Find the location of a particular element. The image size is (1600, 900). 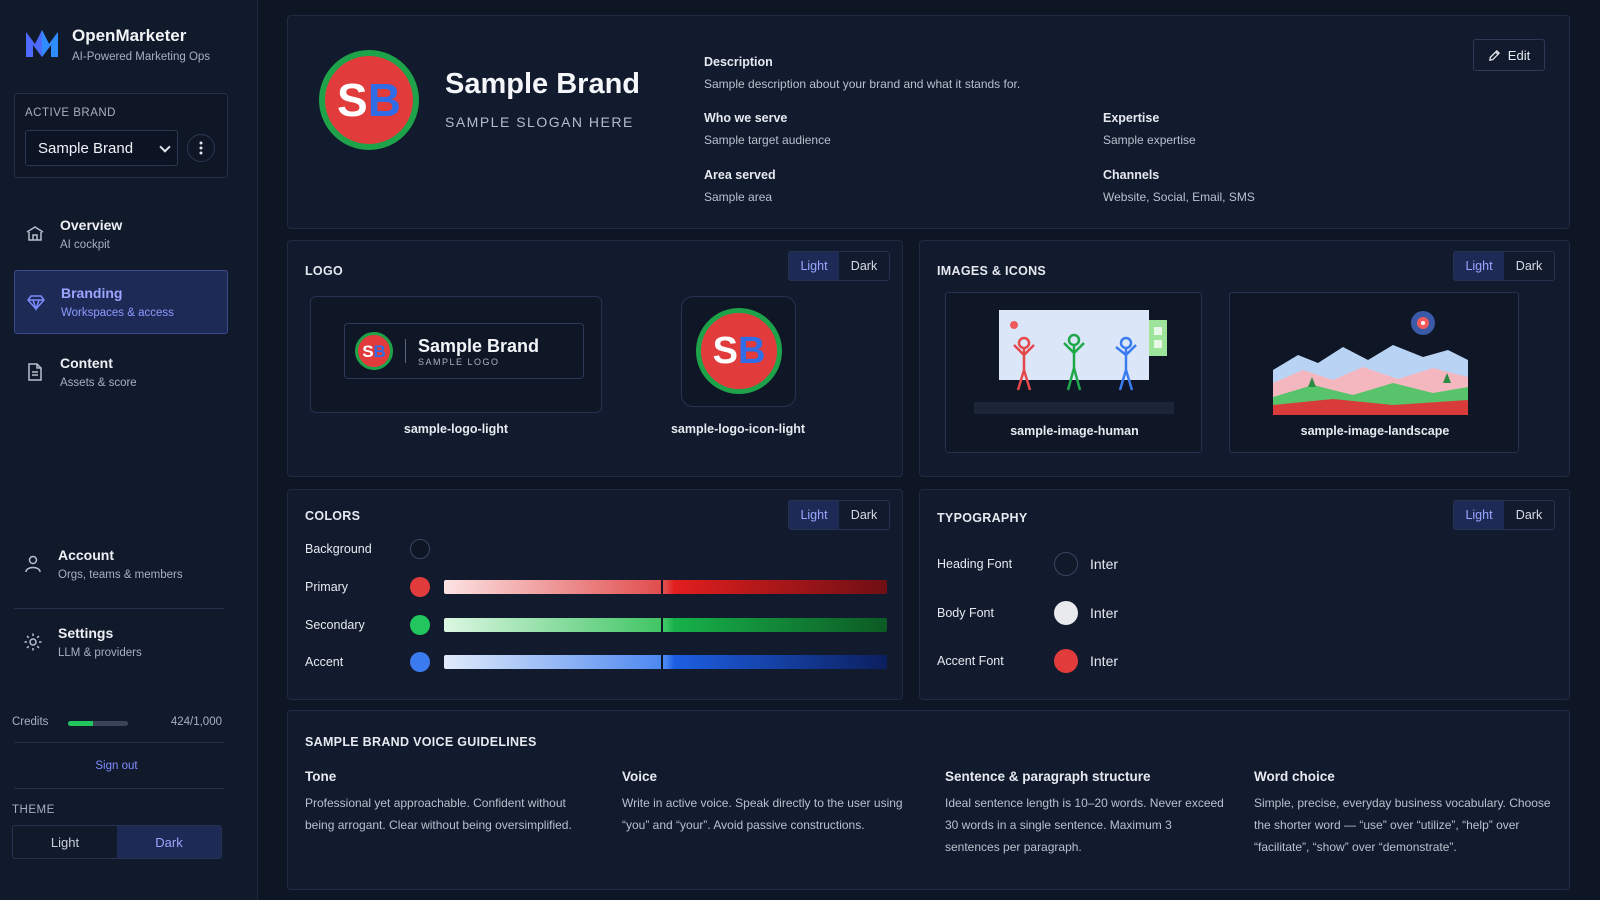

logo-icon-tile: SB is located at coordinates (738, 351).